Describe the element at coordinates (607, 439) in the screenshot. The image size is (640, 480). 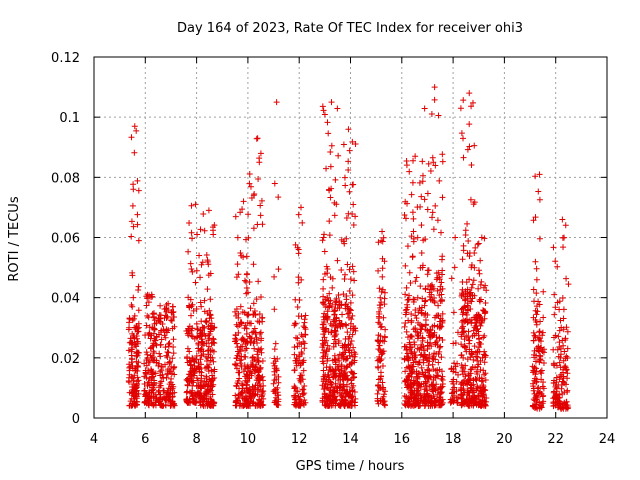
I see `x-tick-label: 24` at that location.